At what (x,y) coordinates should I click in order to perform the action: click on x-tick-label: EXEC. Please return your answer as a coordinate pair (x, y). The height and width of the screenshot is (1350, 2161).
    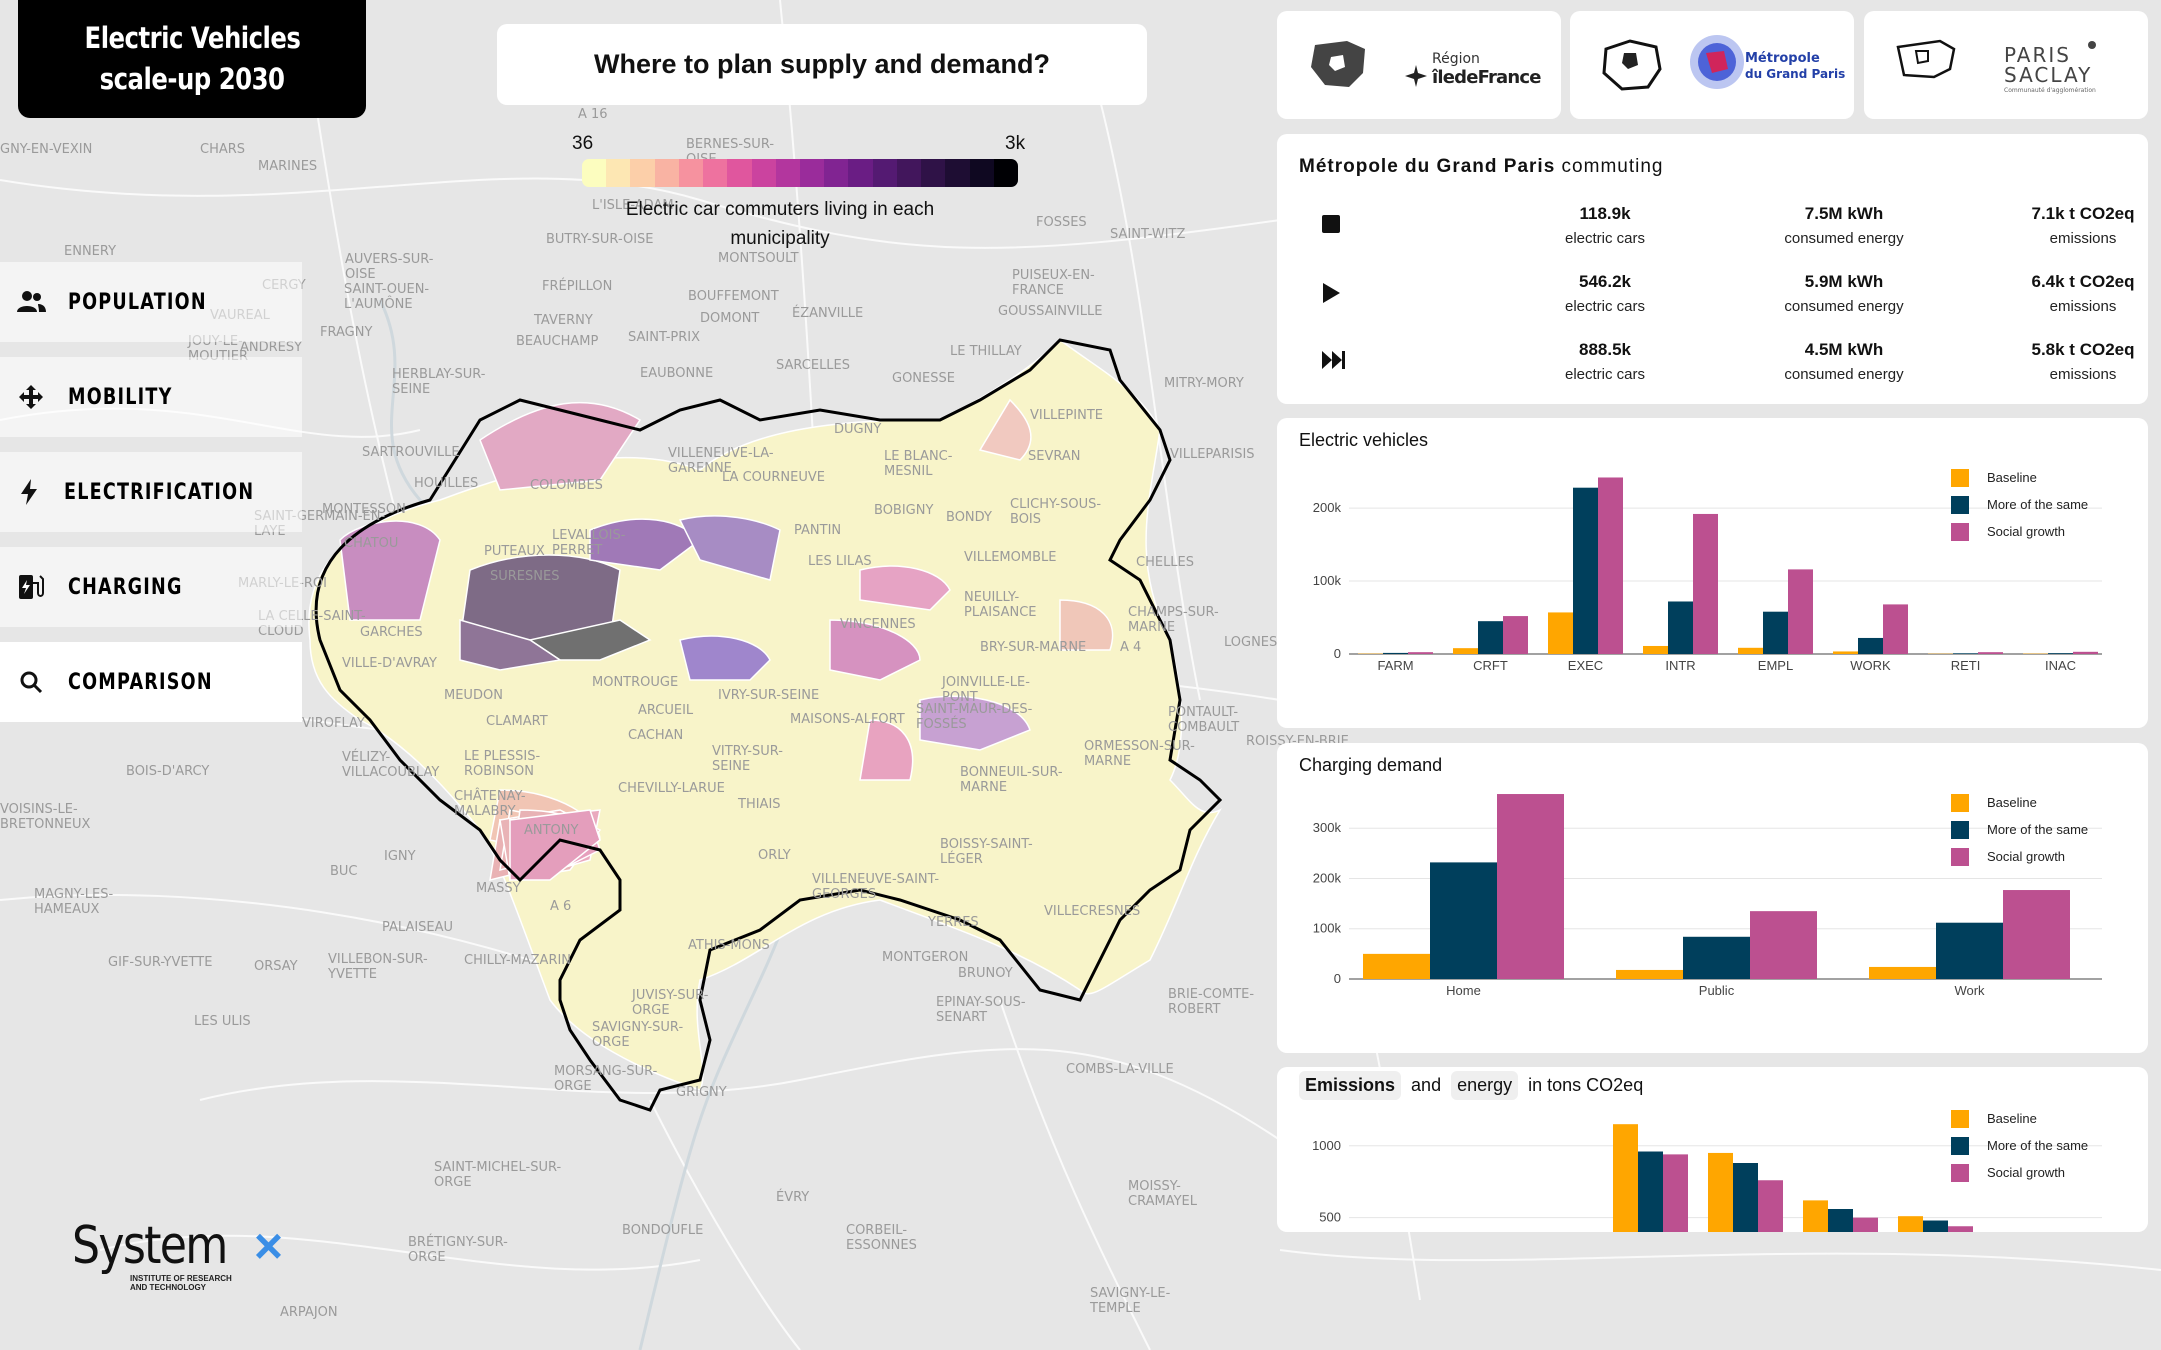
    Looking at the image, I should click on (1585, 665).